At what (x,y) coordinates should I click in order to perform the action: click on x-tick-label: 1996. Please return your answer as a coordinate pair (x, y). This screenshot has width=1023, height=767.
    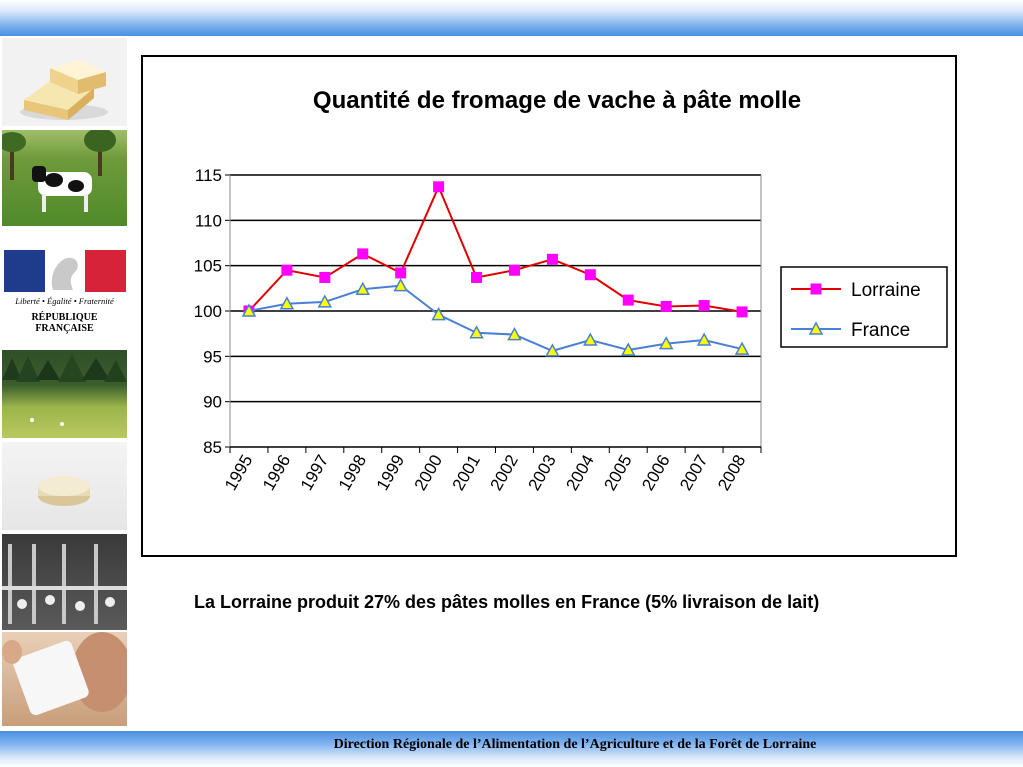
    Looking at the image, I should click on (276, 473).